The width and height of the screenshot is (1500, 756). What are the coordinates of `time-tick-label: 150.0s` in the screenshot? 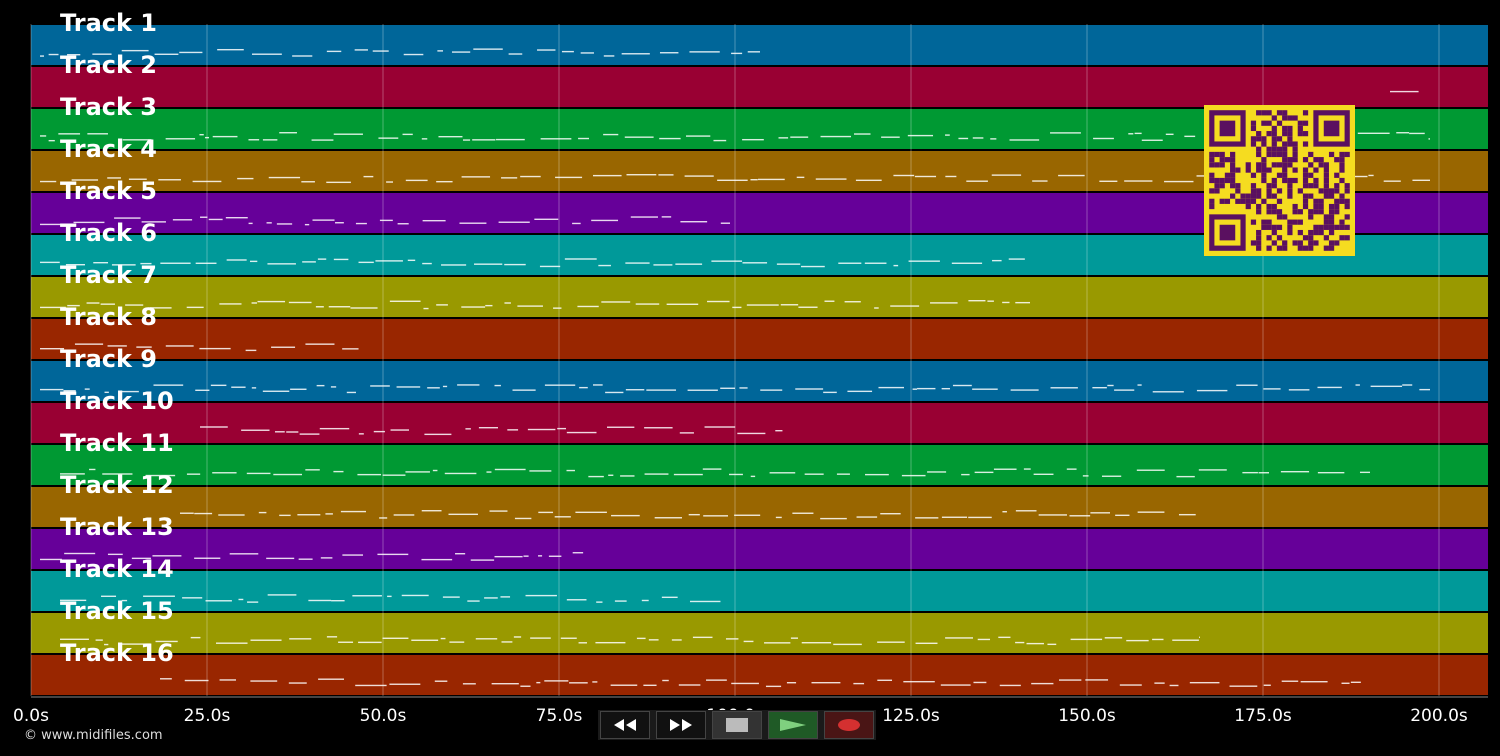 It's located at (1087, 716).